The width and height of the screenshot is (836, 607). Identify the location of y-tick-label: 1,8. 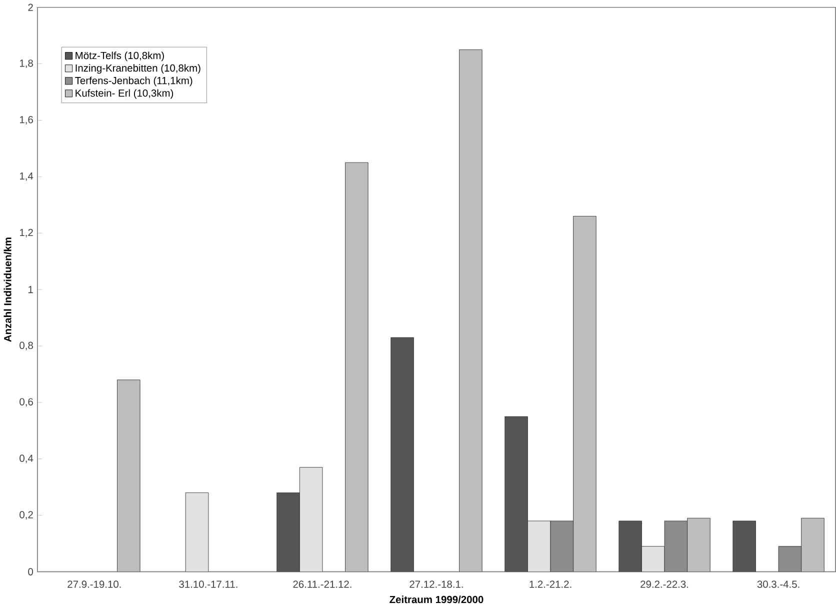
(26, 64).